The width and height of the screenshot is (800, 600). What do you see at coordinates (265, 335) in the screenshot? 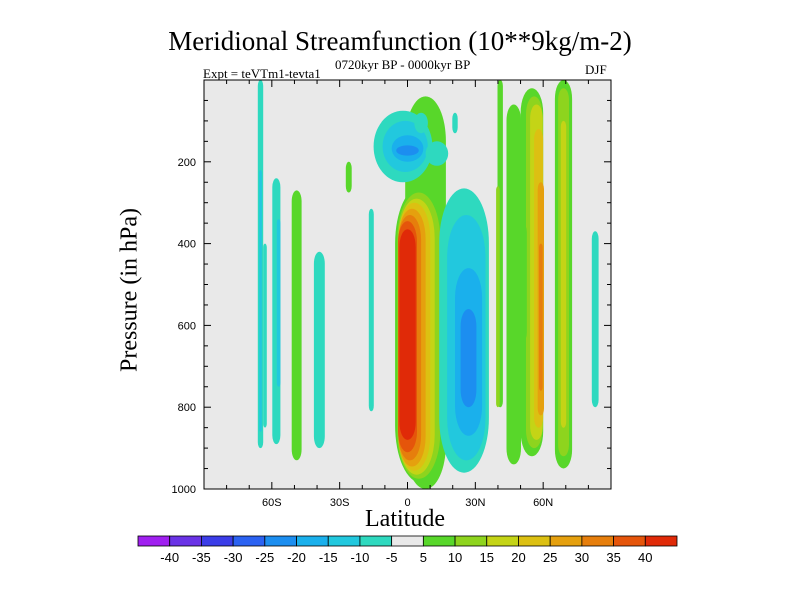
I see `field-sh-neg-b` at bounding box center [265, 335].